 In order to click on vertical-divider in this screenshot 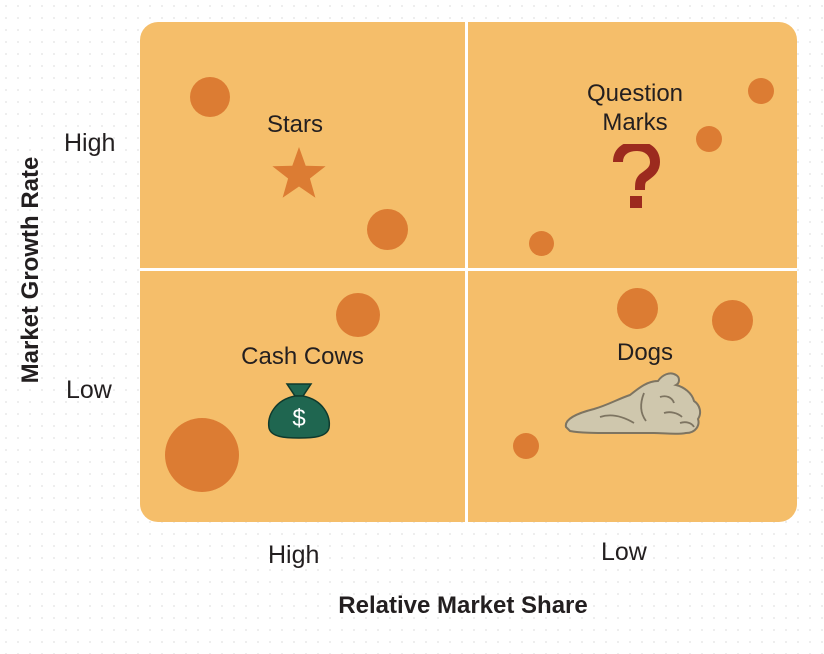, I will do `click(466, 272)`.